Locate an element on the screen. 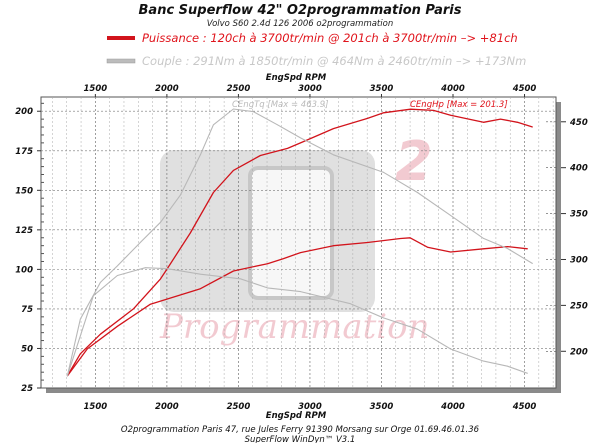  x-tick-label-top: 3500 is located at coordinates (382, 89).